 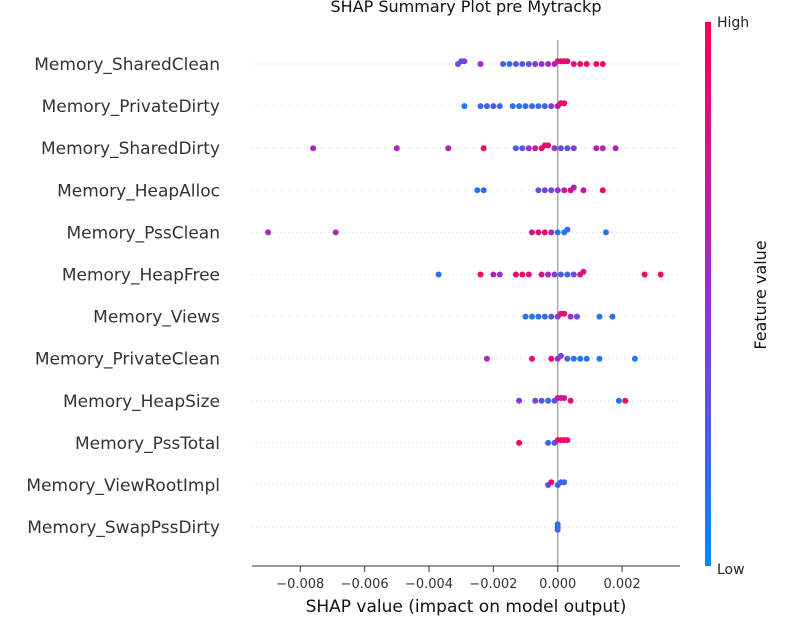 What do you see at coordinates (731, 570) in the screenshot?
I see `colorbar-low-label: Low` at bounding box center [731, 570].